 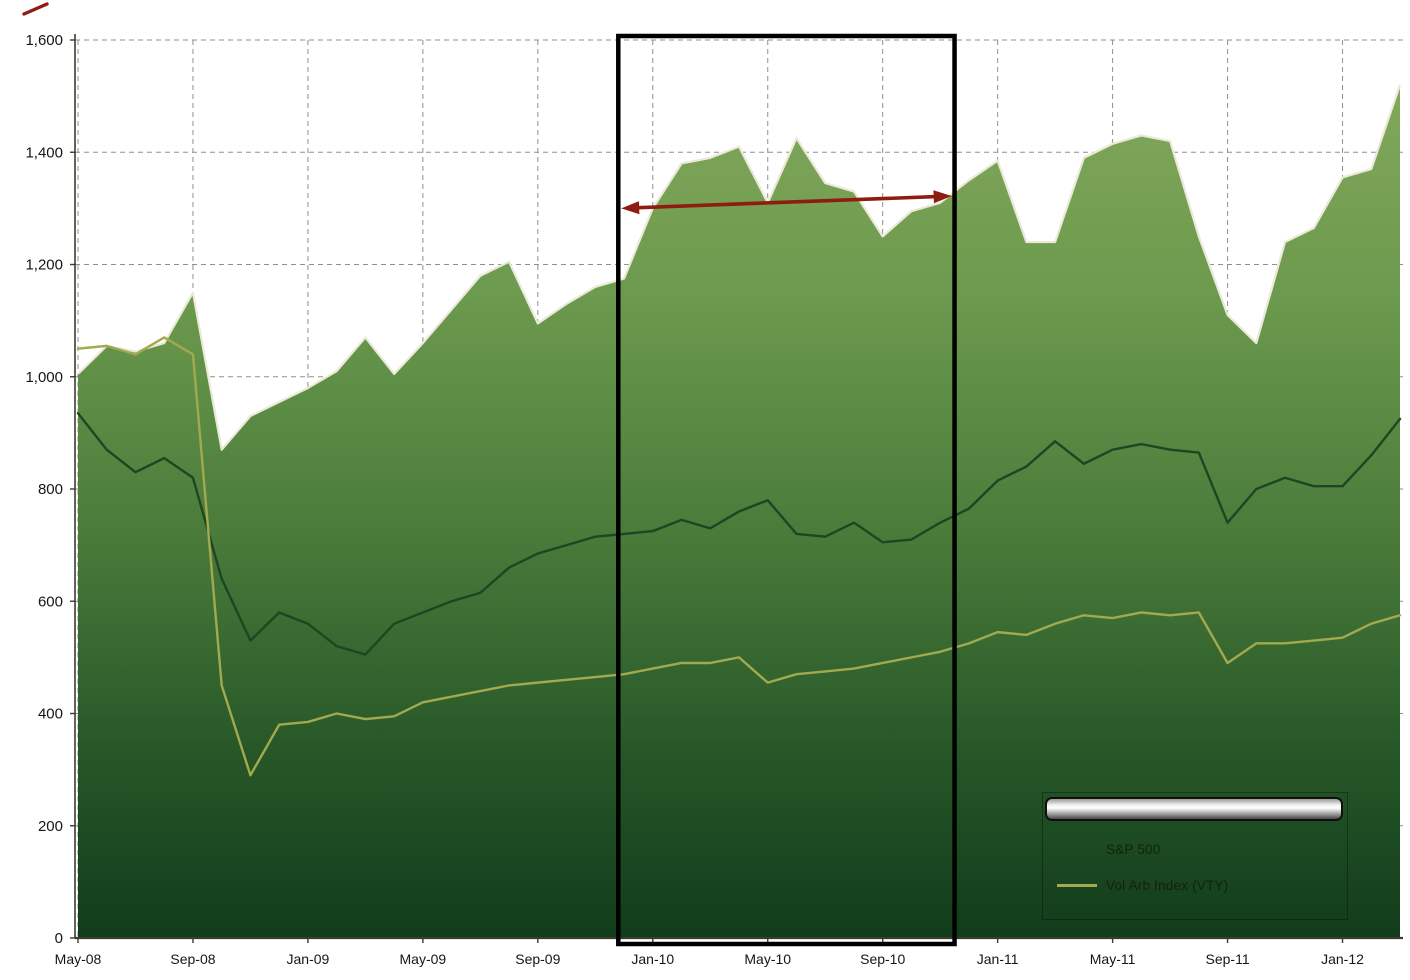 What do you see at coordinates (50, 489) in the screenshot?
I see `svg-text: 800` at bounding box center [50, 489].